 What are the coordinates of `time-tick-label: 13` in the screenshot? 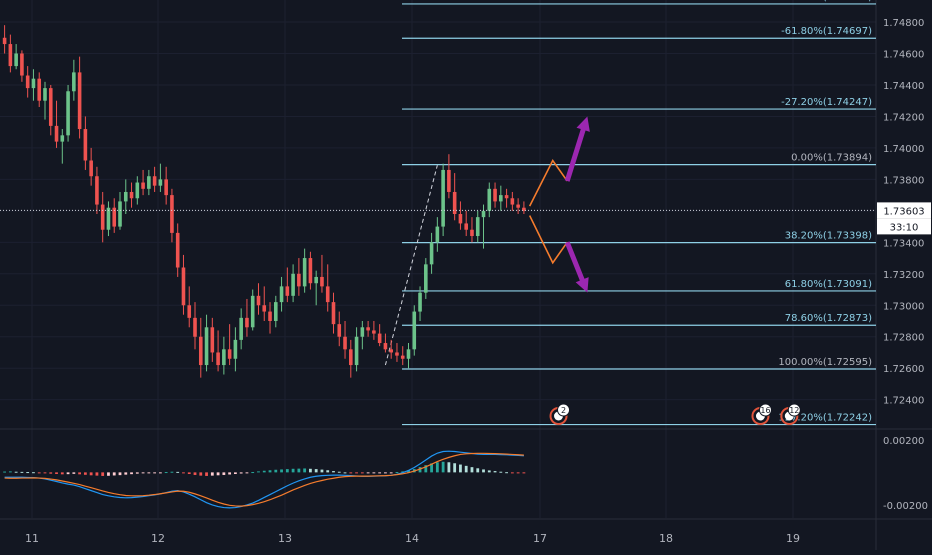 It's located at (285, 538).